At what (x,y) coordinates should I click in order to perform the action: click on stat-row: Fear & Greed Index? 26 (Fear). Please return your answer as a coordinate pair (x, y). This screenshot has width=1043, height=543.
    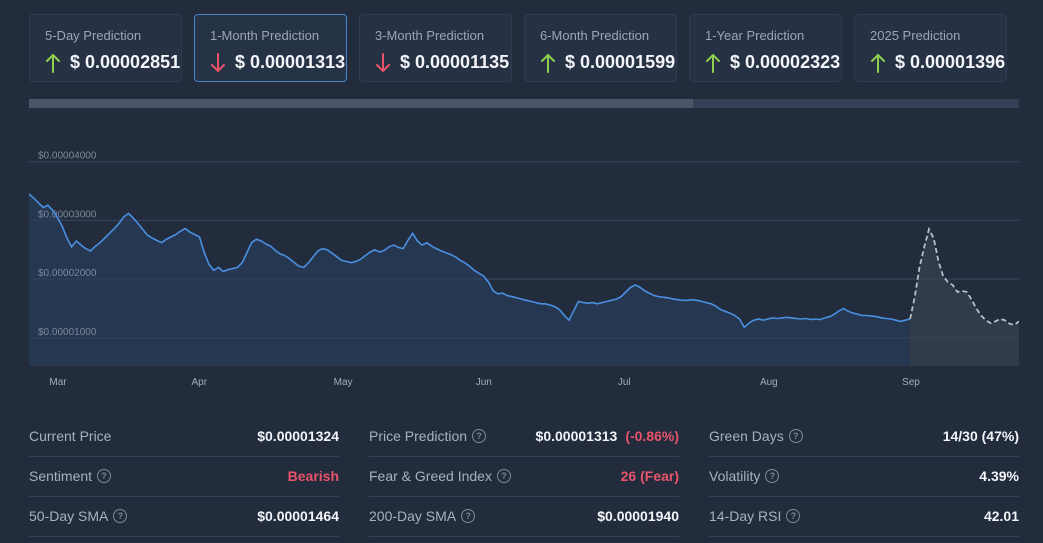
    Looking at the image, I should click on (524, 477).